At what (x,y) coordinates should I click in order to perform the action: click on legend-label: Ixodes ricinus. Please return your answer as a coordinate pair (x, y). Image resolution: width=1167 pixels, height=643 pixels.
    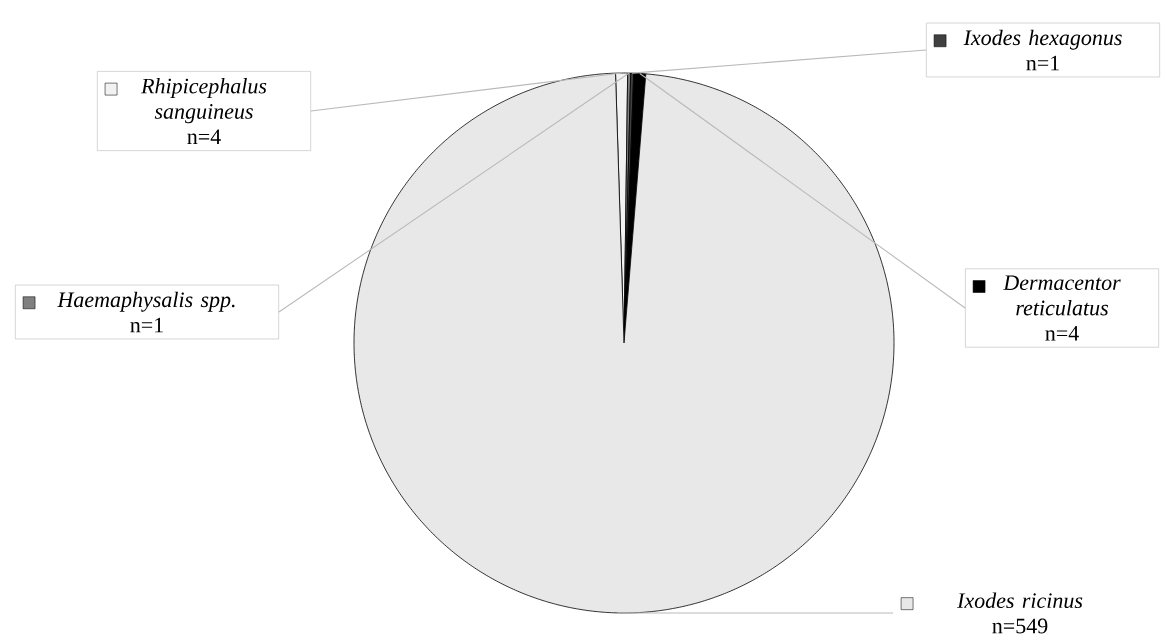
    Looking at the image, I should click on (1020, 600).